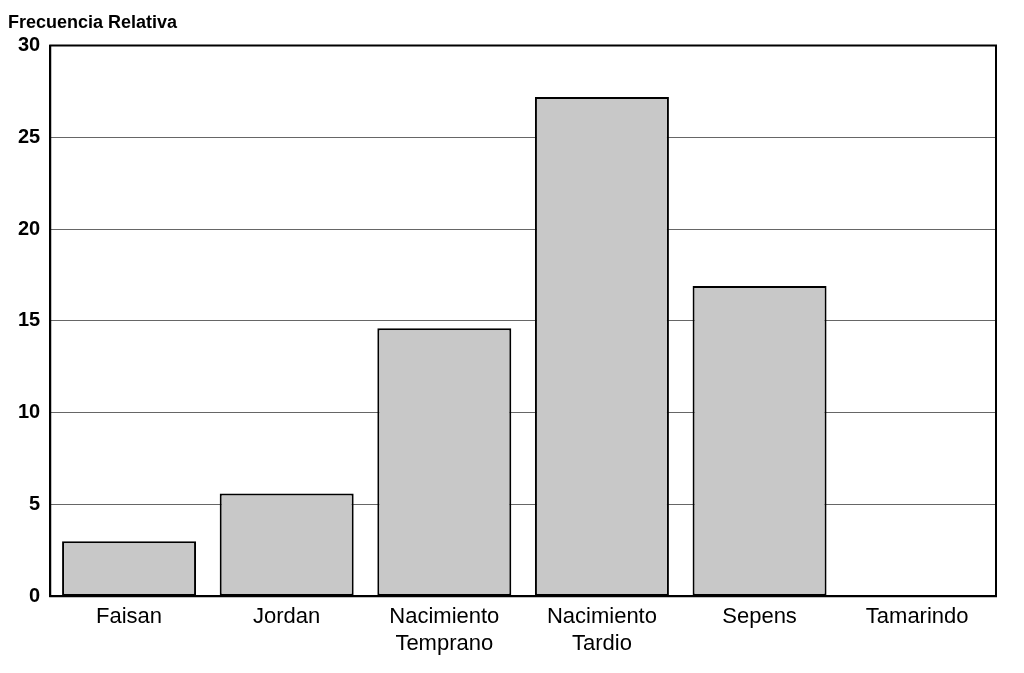 Image resolution: width=1024 pixels, height=673 pixels. I want to click on x-tick-label: Nacimiento Tardio, so click(601, 629).